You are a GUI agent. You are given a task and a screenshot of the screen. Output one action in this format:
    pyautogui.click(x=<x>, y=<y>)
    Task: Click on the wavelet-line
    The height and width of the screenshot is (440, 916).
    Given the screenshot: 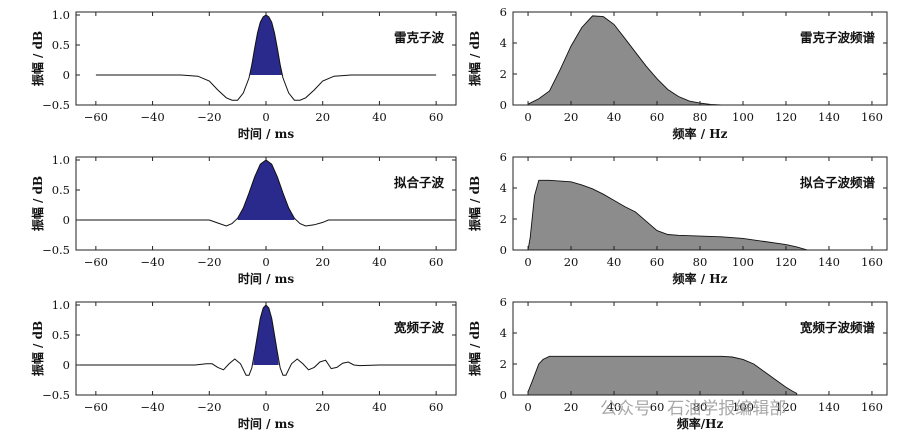 What is the action you would take?
    pyautogui.click(x=266, y=340)
    